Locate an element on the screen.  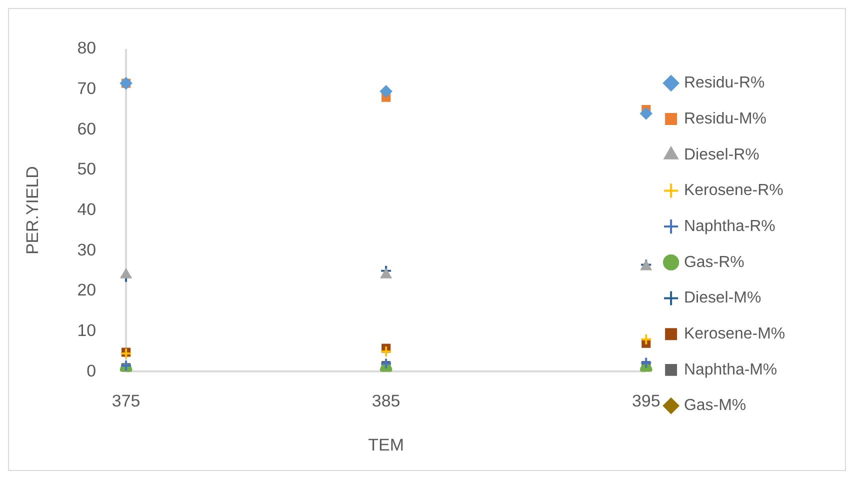
y-tick-label: 0 is located at coordinates (91, 370).